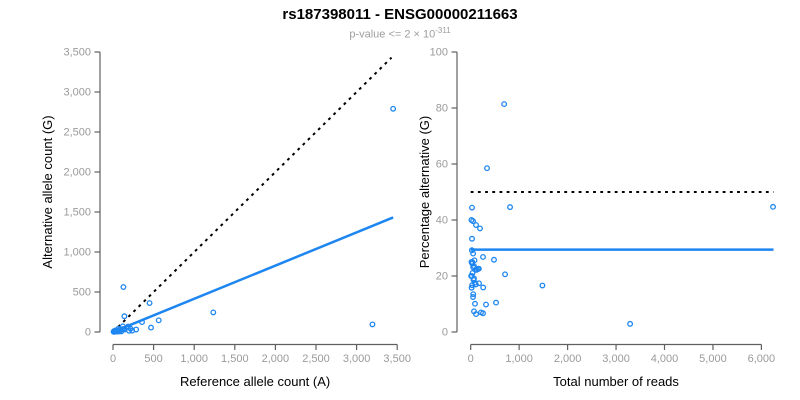 The image size is (800, 400). Describe the element at coordinates (77, 213) in the screenshot. I see `y-tick-label: 1,500` at that location.